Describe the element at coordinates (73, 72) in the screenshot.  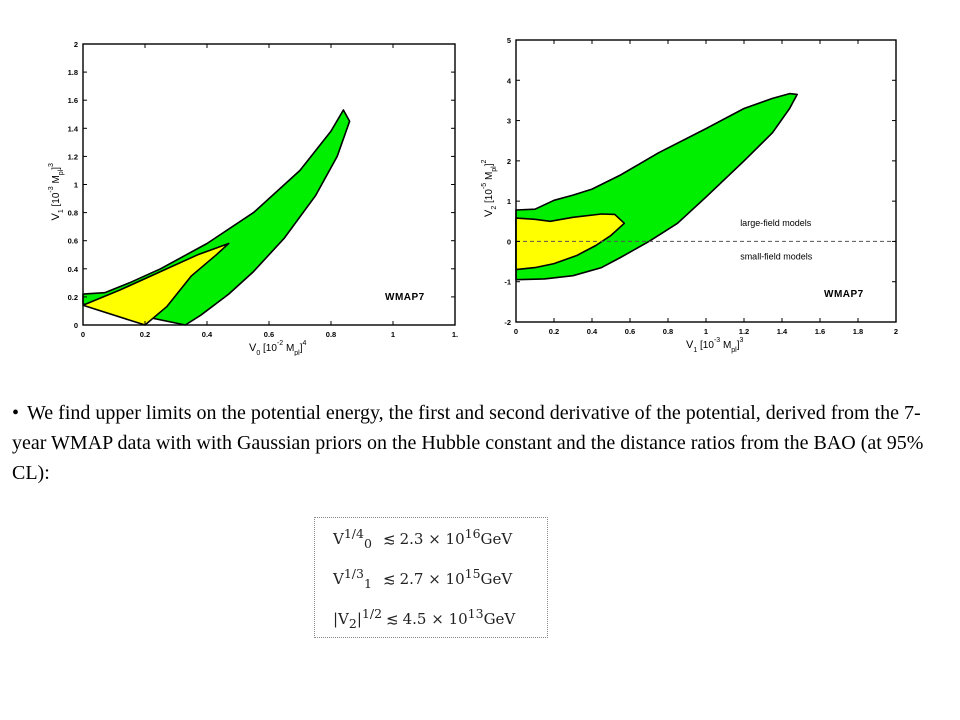
I see `y-tick-label: 1.8` at that location.